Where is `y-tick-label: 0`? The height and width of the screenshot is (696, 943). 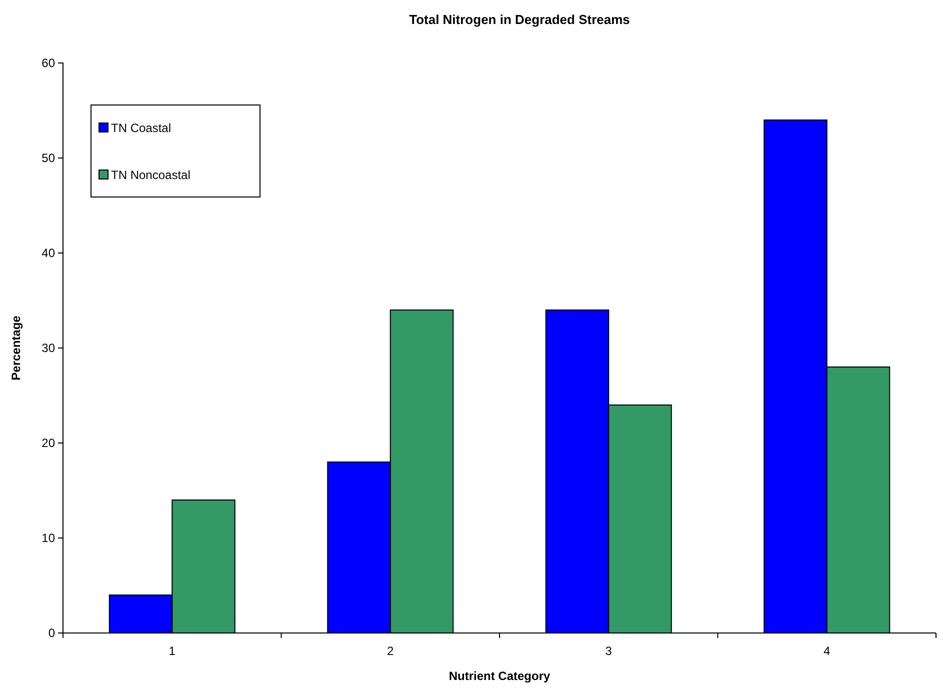 y-tick-label: 0 is located at coordinates (52, 633).